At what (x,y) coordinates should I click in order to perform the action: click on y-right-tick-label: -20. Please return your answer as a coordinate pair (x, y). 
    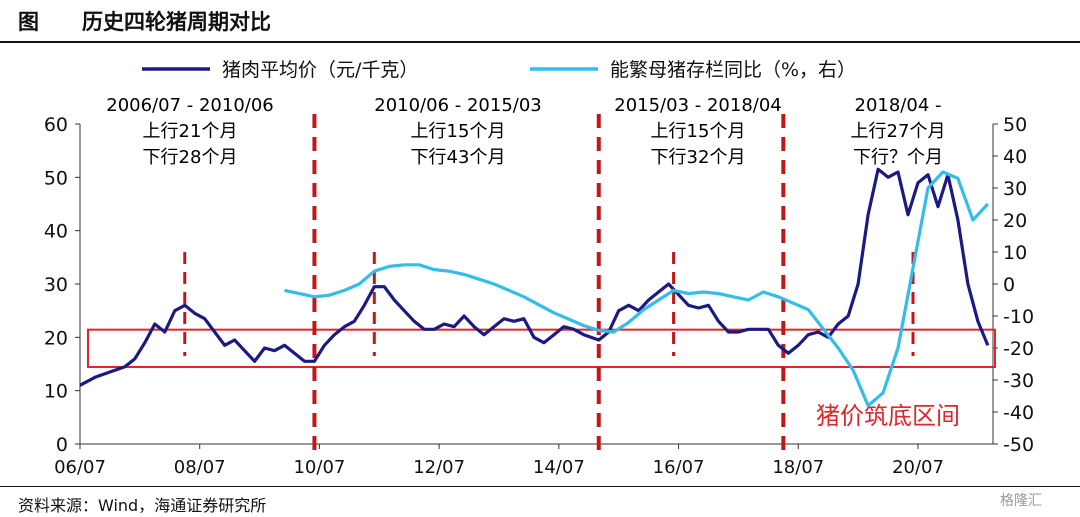
    Looking at the image, I should click on (1018, 349).